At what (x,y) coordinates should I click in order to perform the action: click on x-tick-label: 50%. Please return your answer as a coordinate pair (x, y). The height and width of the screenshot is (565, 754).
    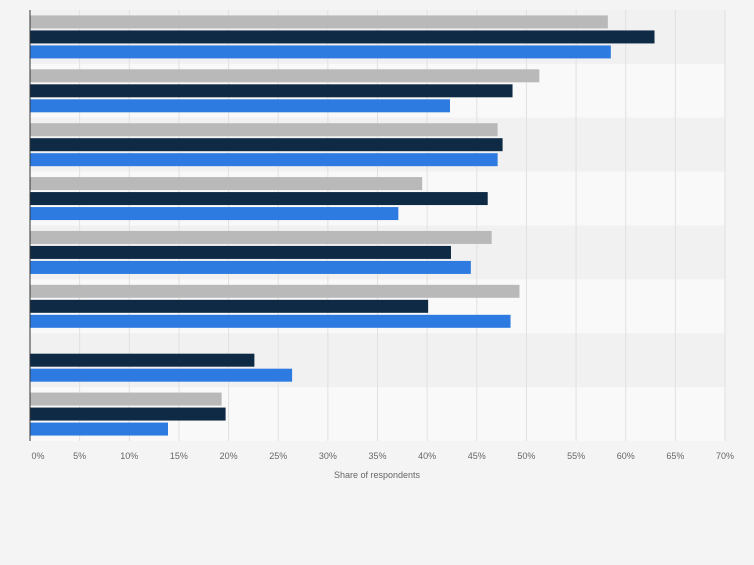
    Looking at the image, I should click on (526, 456).